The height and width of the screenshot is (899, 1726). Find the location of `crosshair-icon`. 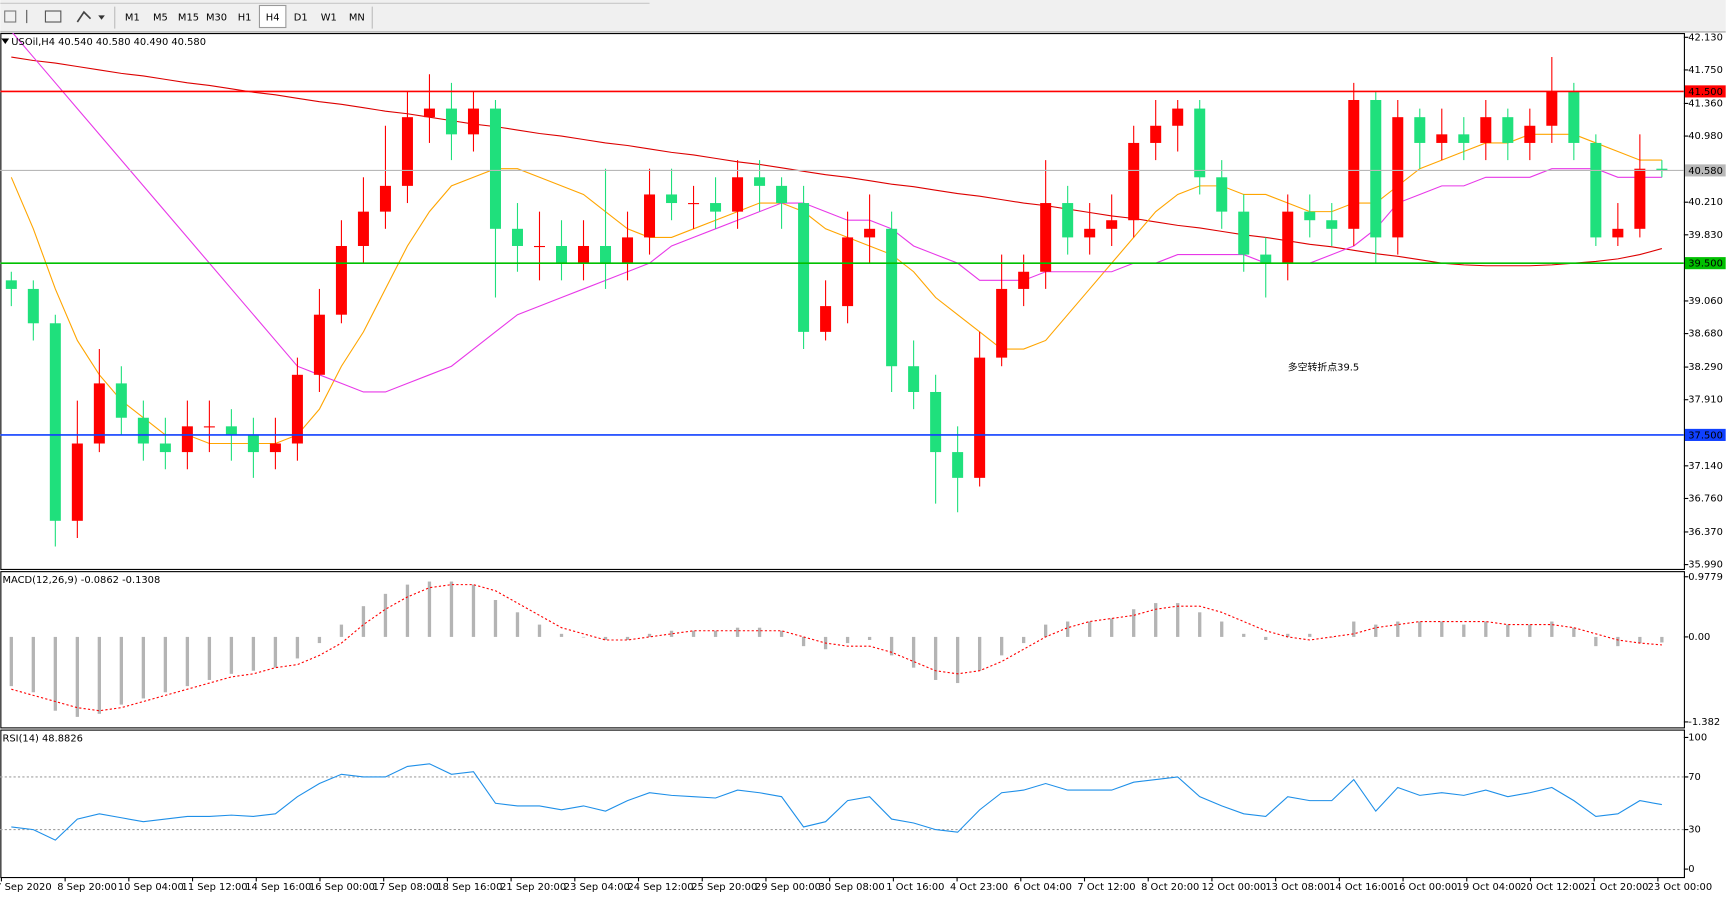

crosshair-icon is located at coordinates (10, 16).